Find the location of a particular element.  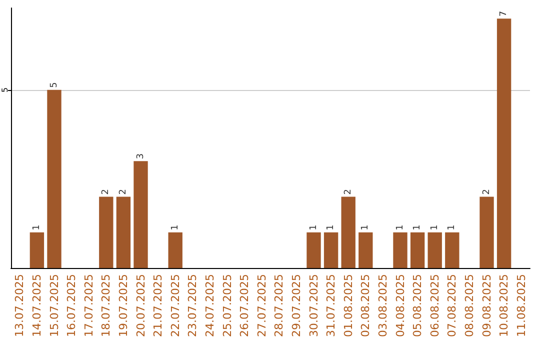

x-tick-label: 30.07.2025 is located at coordinates (313, 306).